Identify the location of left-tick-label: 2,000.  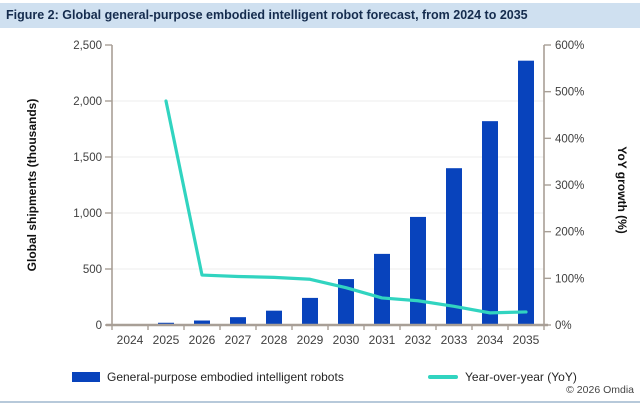
(87, 102).